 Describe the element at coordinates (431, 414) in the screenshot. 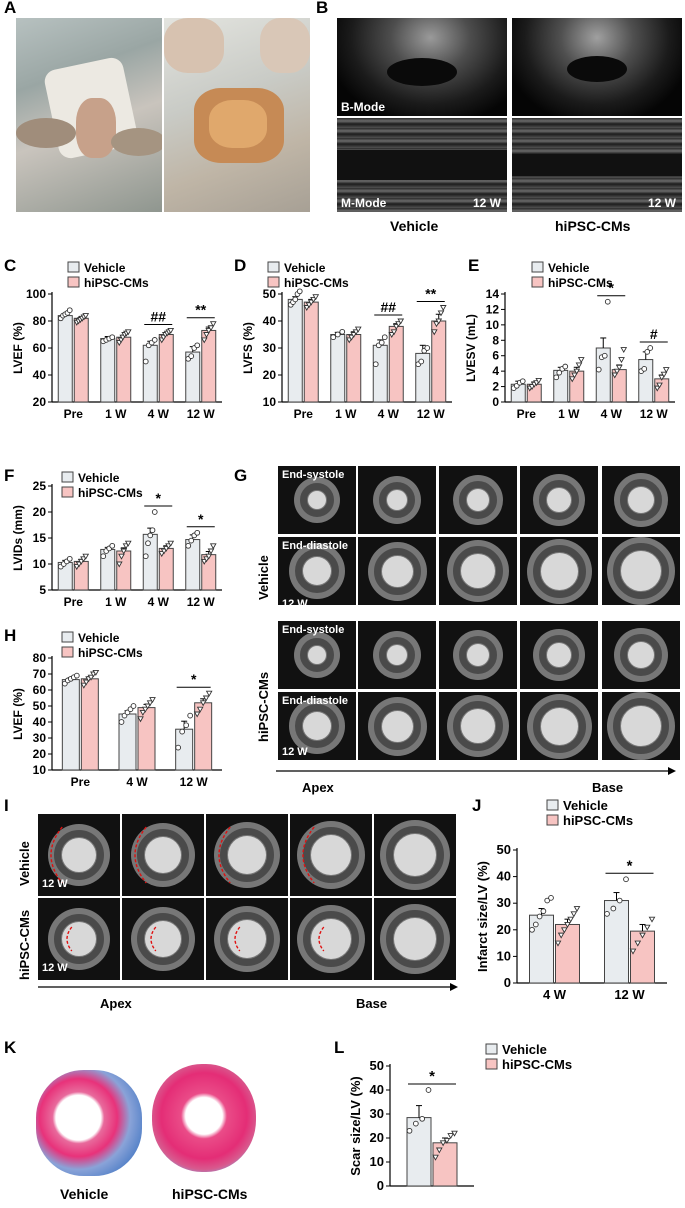

I see `x-tick-label: 12 W` at that location.